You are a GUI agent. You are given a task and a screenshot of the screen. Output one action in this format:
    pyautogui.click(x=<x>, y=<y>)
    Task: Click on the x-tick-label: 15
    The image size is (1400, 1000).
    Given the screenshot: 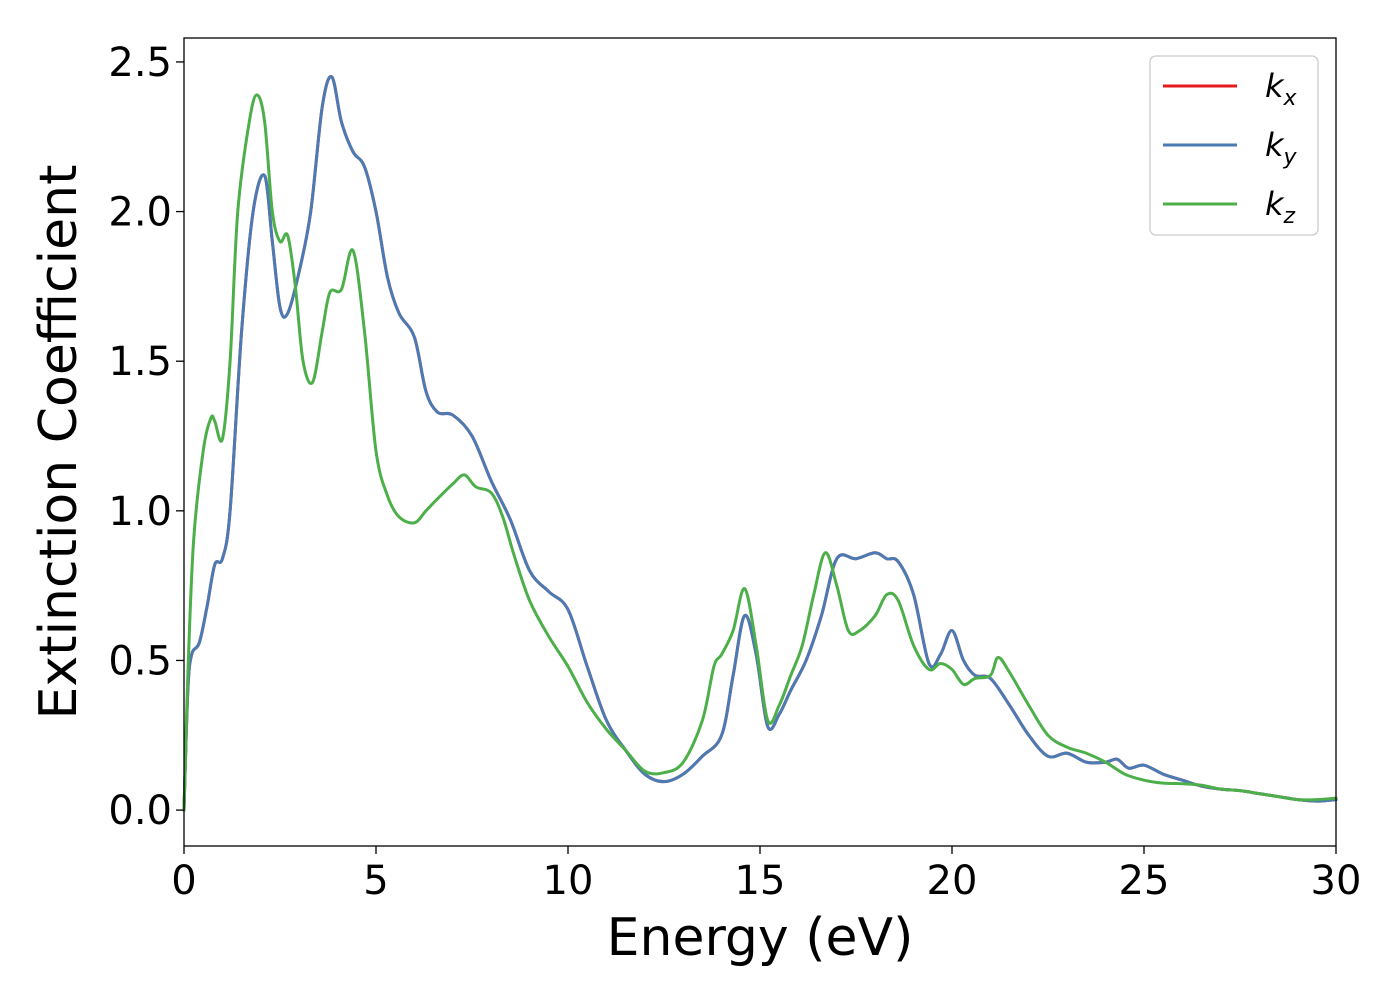 What is the action you would take?
    pyautogui.click(x=760, y=881)
    